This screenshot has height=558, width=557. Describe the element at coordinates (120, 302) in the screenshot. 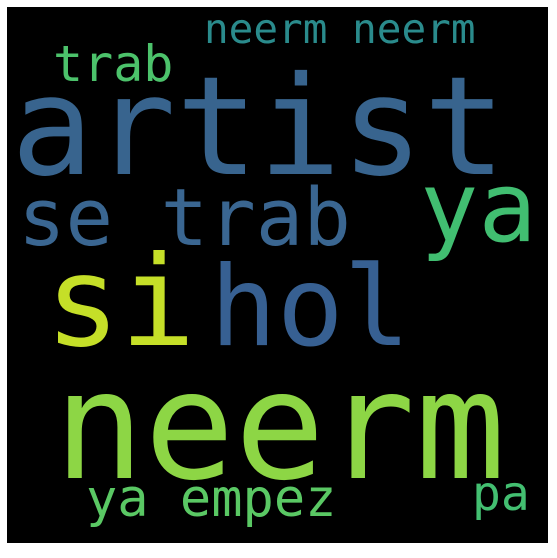

I see `word-si: si` at that location.